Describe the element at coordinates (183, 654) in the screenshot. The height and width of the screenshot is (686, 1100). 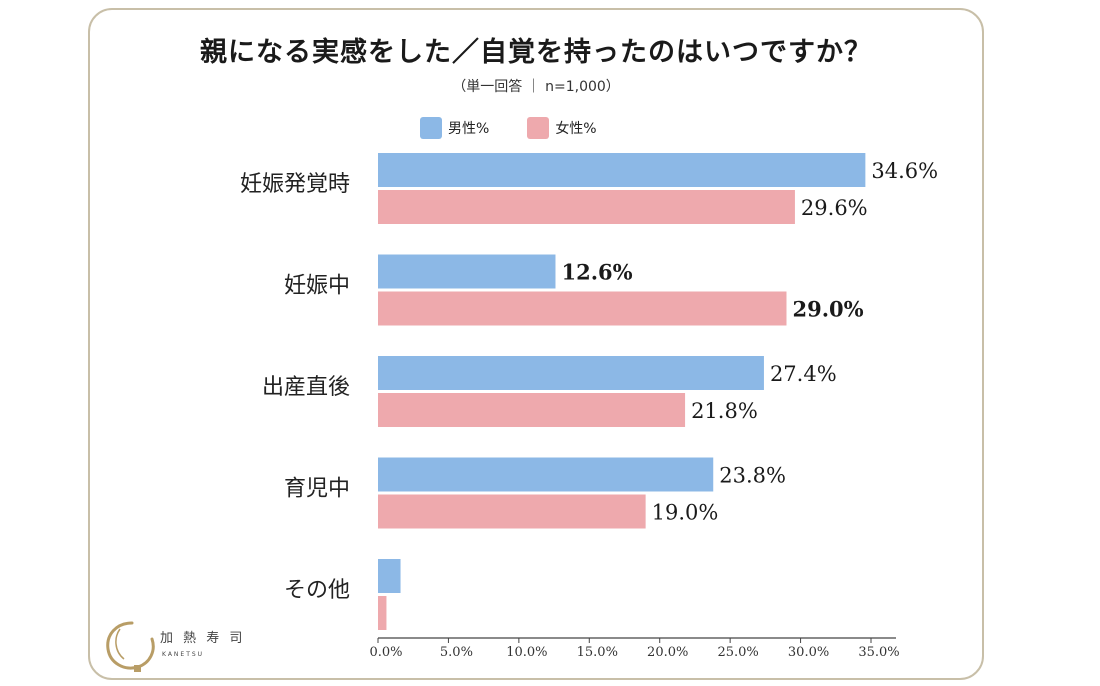
I see `logo-roman: KANETSU` at that location.